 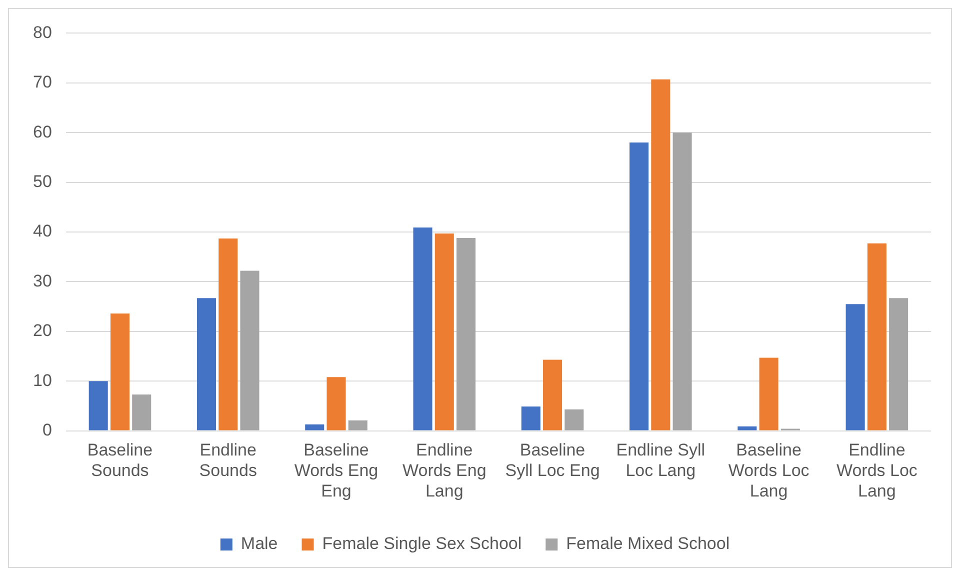 What do you see at coordinates (42, 280) in the screenshot?
I see `y-tick-label: 30` at bounding box center [42, 280].